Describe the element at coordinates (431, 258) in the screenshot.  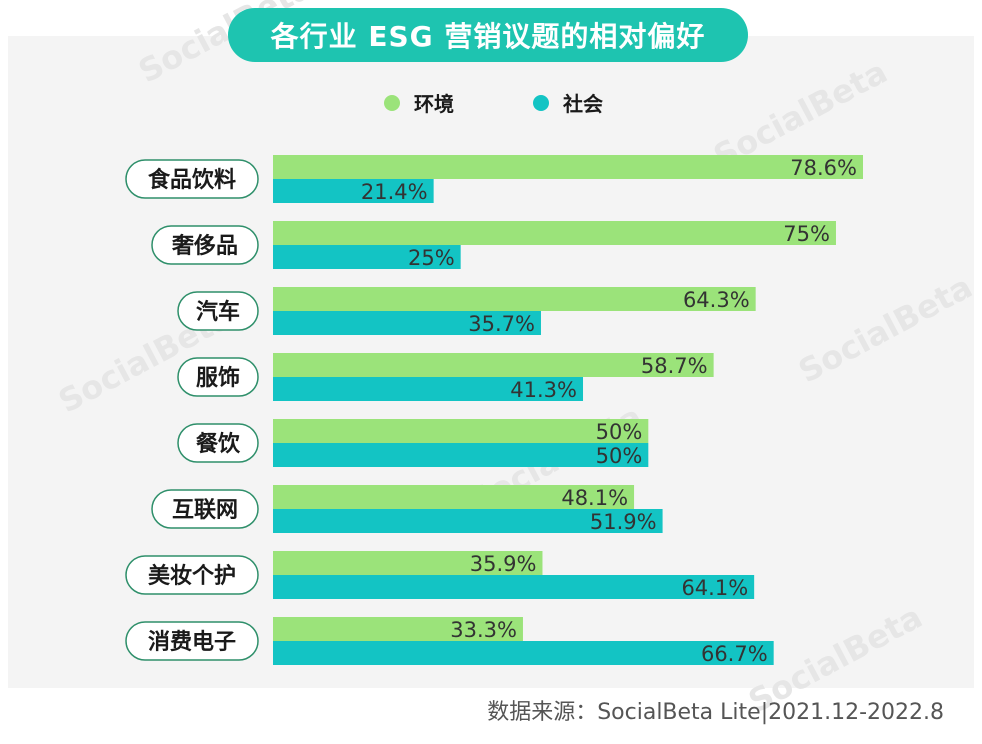
I see `data-label: 25%` at that location.